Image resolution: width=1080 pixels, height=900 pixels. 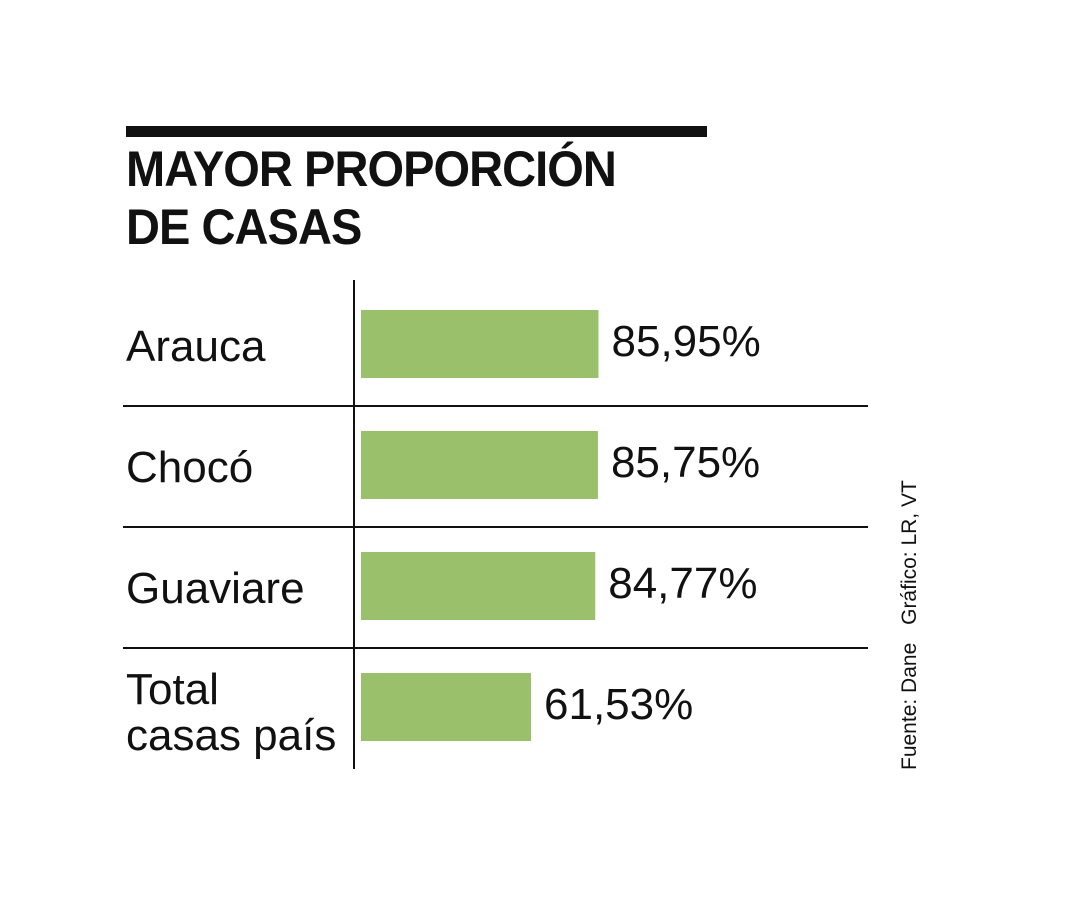 I want to click on source-text: Fuente: Dane, so click(x=909, y=706).